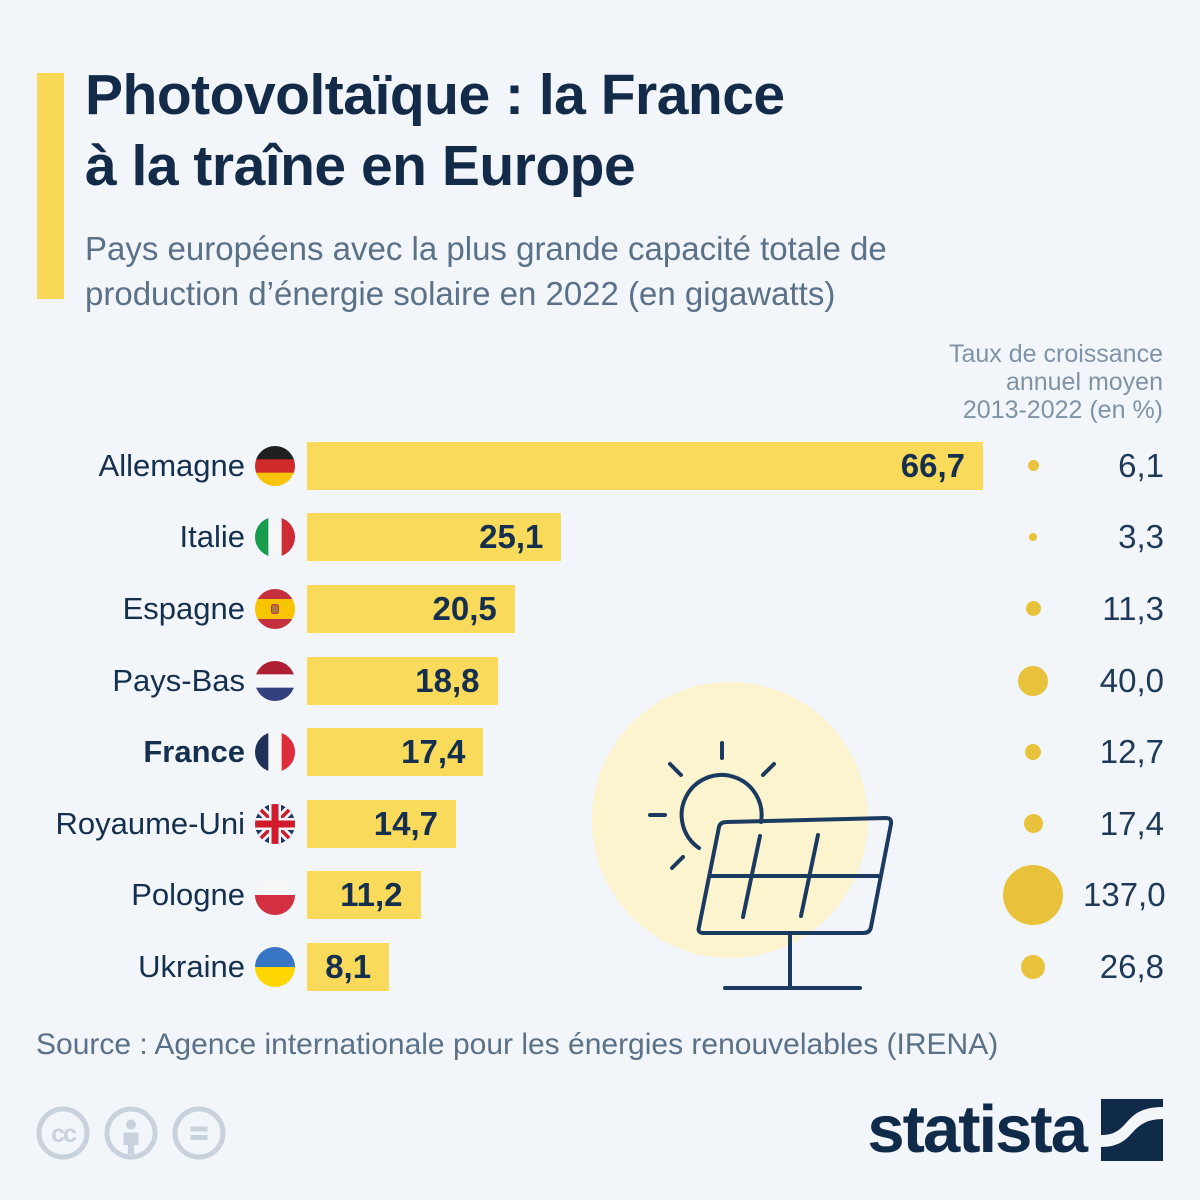 This screenshot has width=1200, height=1200. Describe the element at coordinates (977, 1129) in the screenshot. I see `statista-wordmark: statista` at that location.